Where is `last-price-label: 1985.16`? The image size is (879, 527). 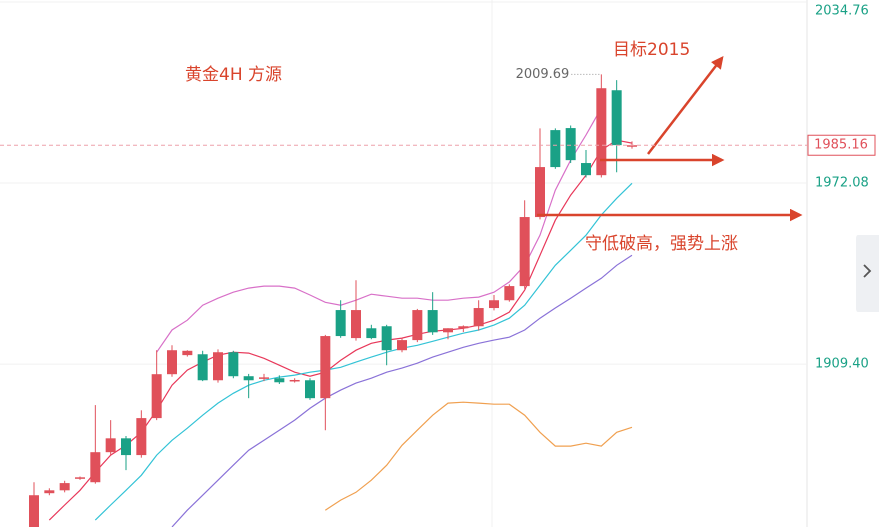
last-price-label: 1985.16 is located at coordinates (841, 145).